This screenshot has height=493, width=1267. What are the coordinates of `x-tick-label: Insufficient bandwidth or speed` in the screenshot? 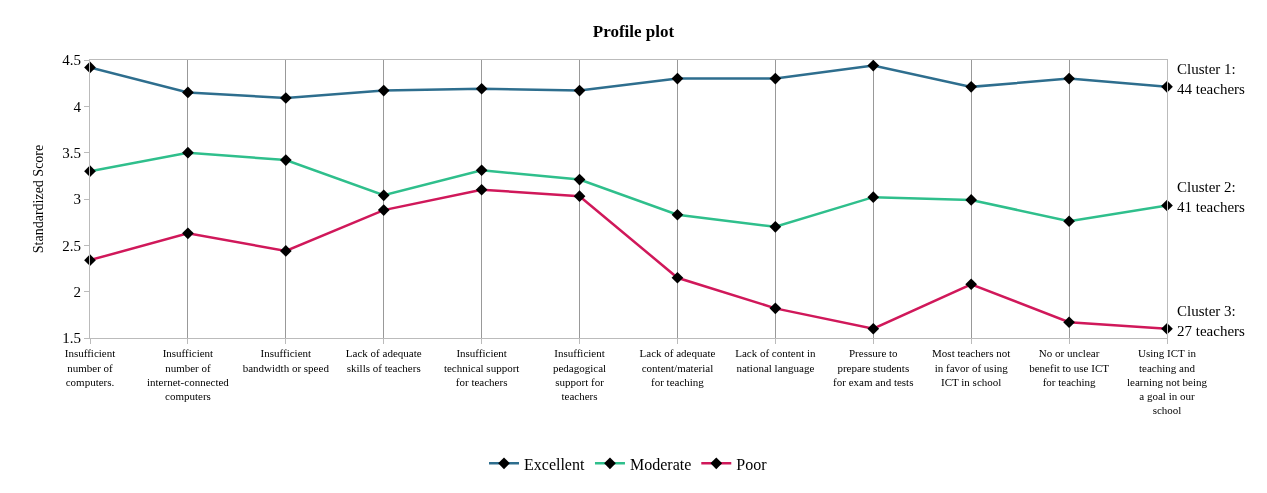 It's located at (286, 360).